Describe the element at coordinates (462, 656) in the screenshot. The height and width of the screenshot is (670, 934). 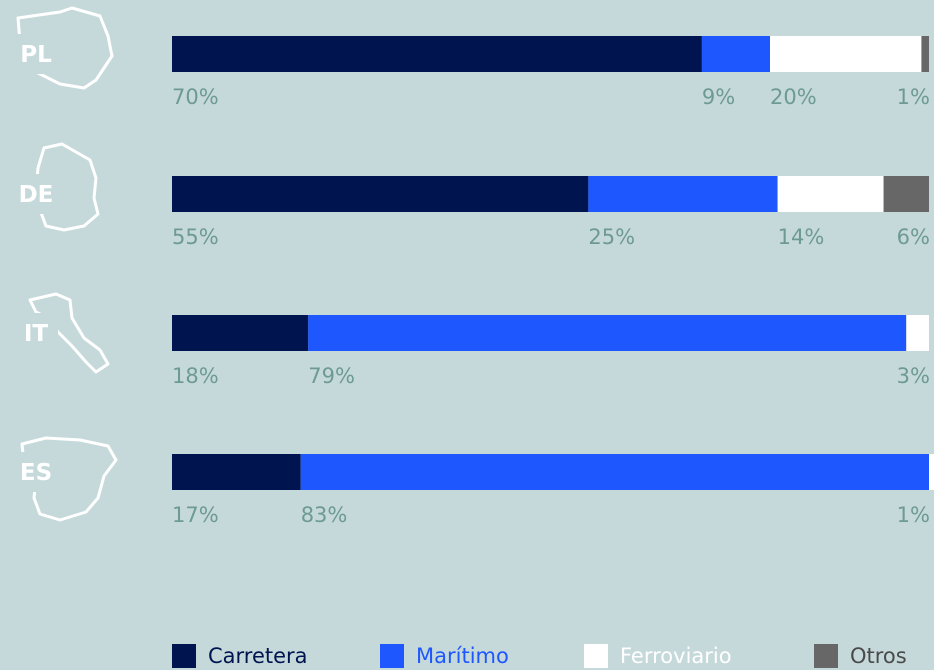
I see `legend-label: Marítimo` at that location.